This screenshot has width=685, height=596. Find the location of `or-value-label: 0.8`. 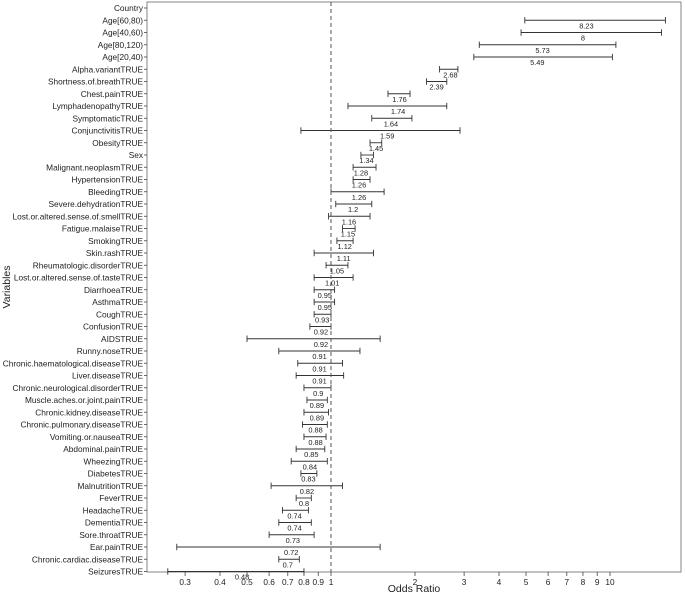

or-value-label: 0.8 is located at coordinates (304, 503).